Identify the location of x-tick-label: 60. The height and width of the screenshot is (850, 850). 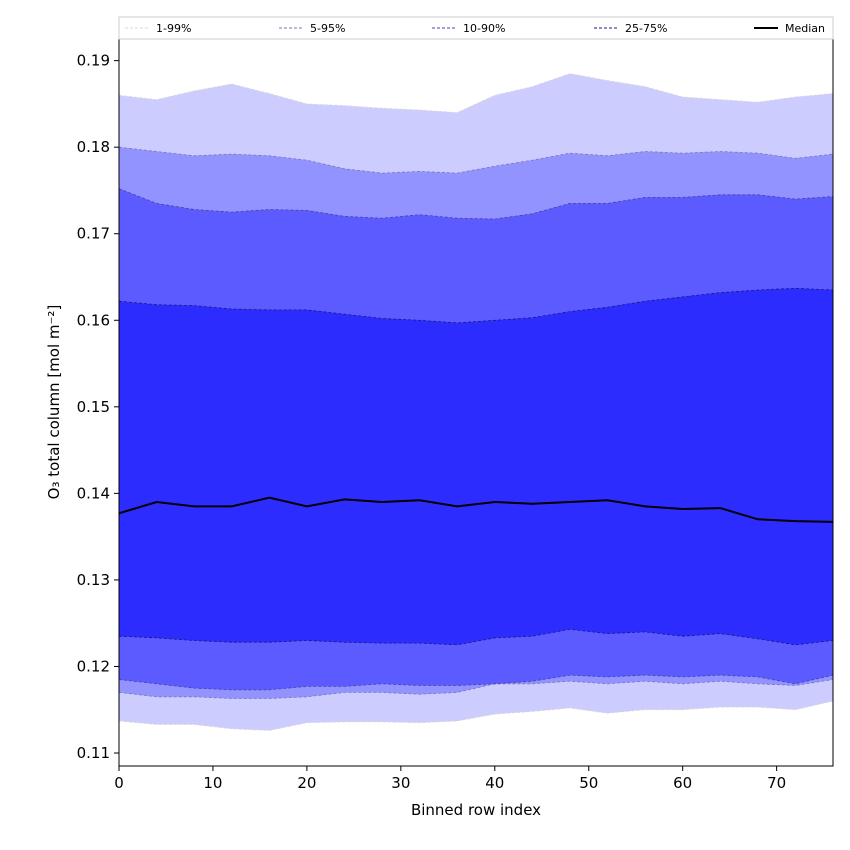
(682, 783).